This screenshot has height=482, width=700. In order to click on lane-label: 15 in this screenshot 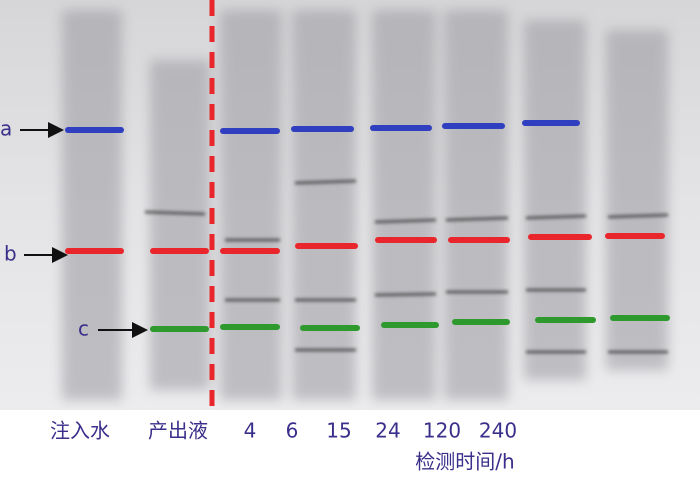, I will do `click(338, 431)`.